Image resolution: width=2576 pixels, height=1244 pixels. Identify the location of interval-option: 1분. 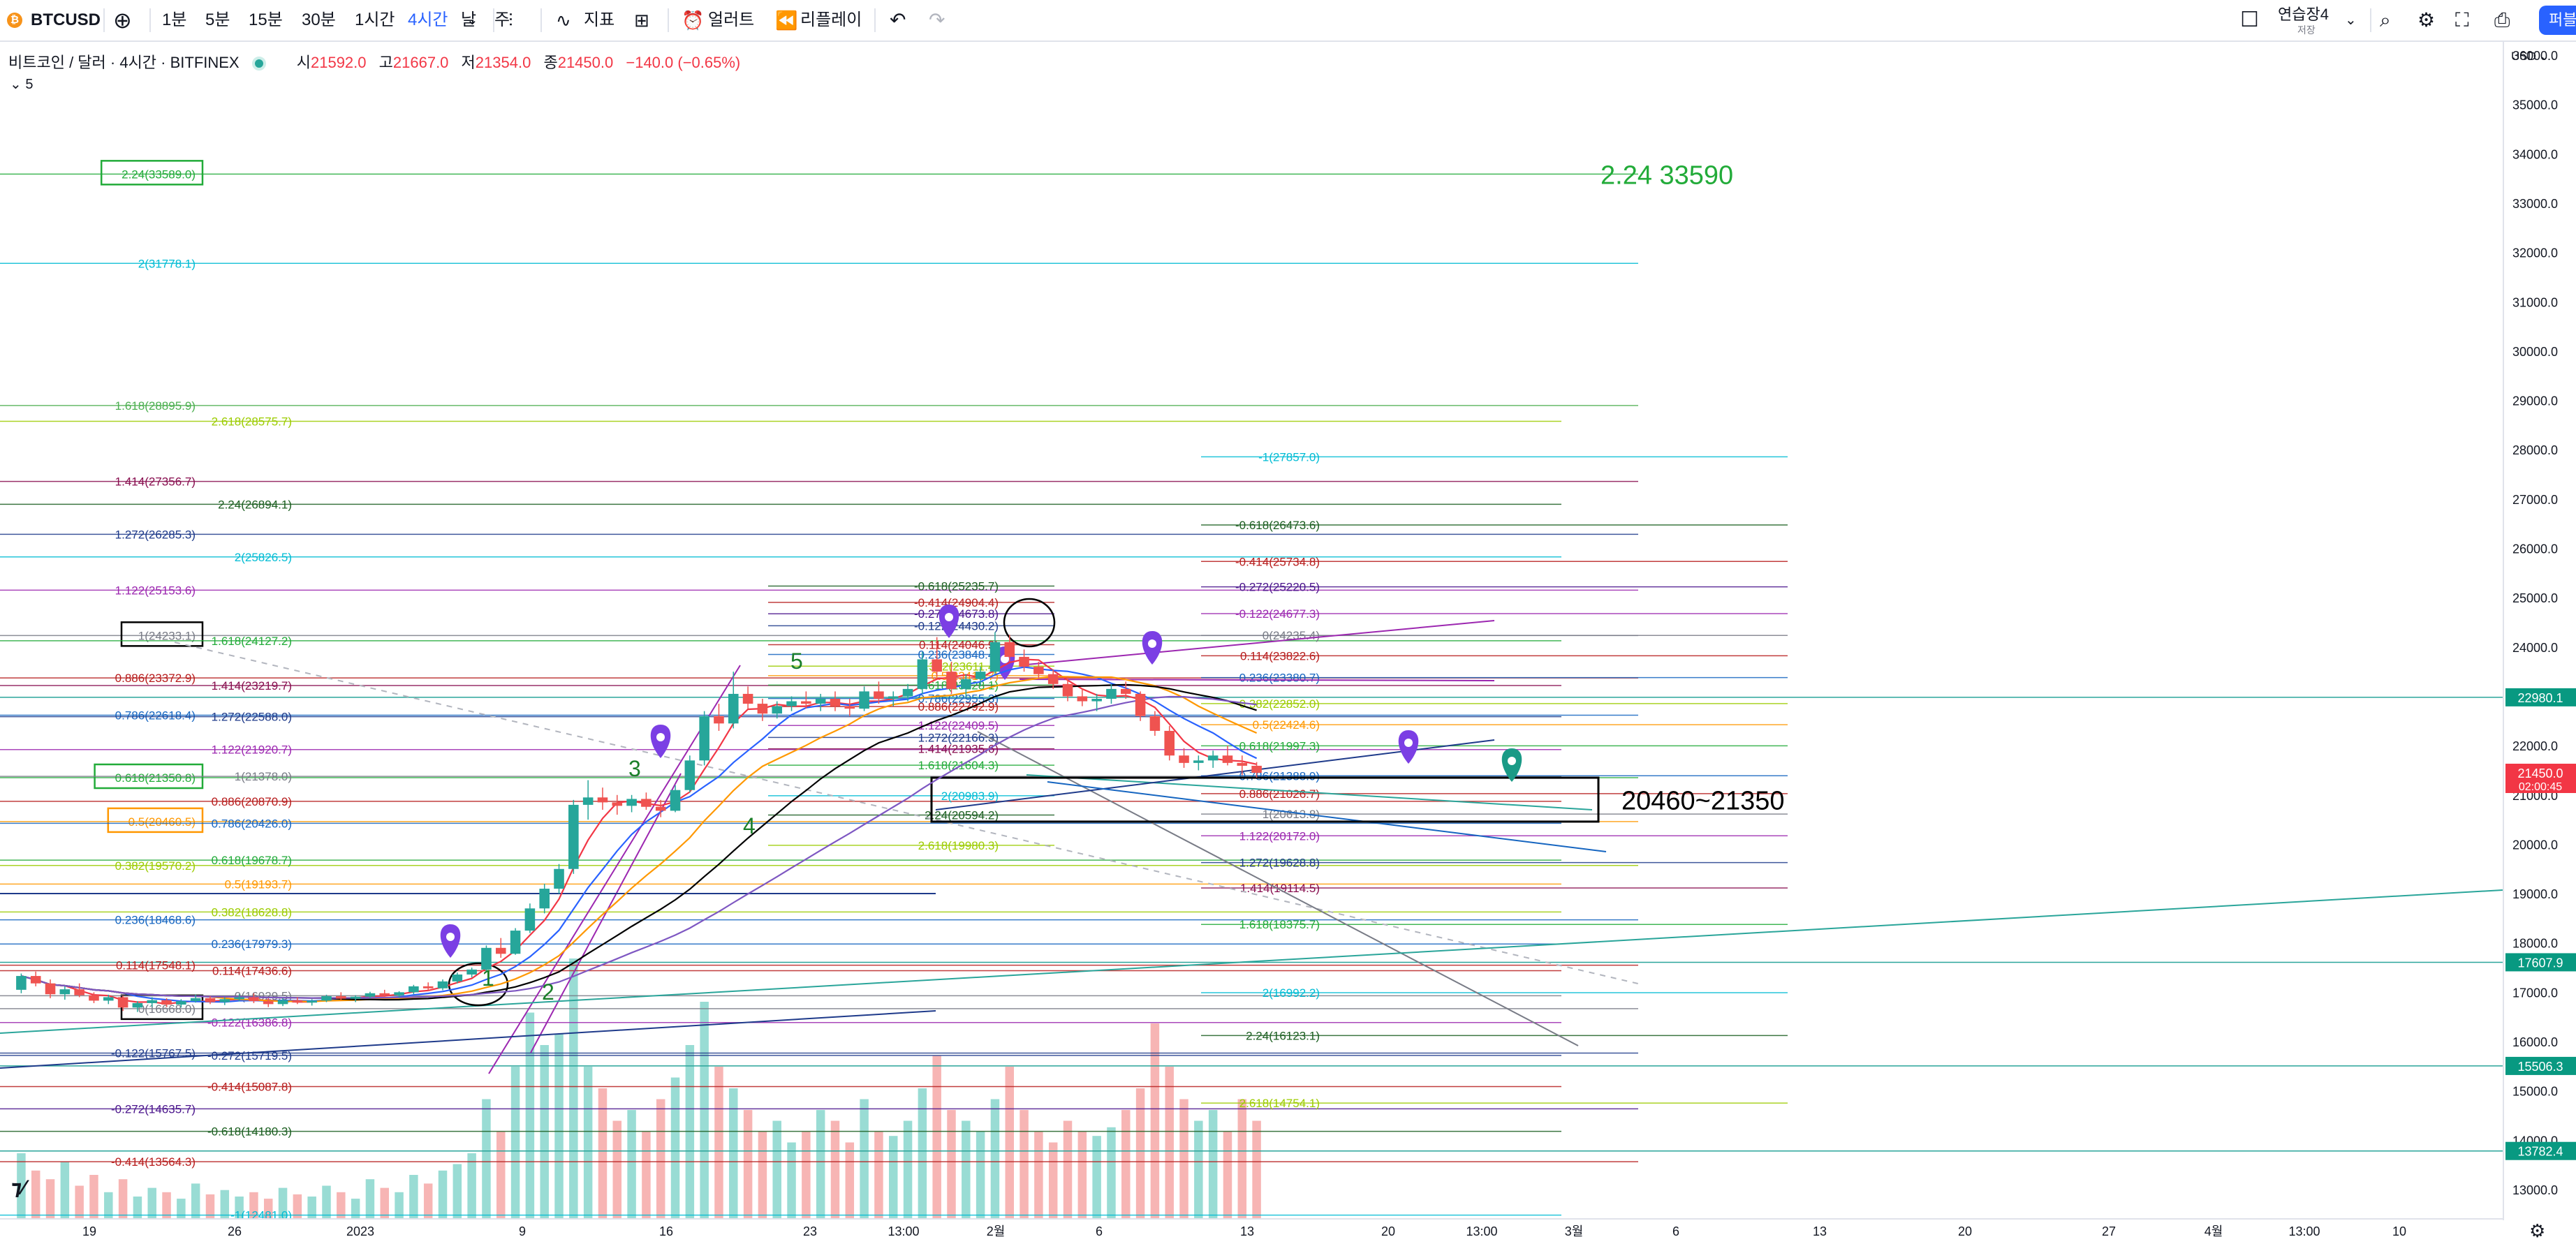
(174, 19).